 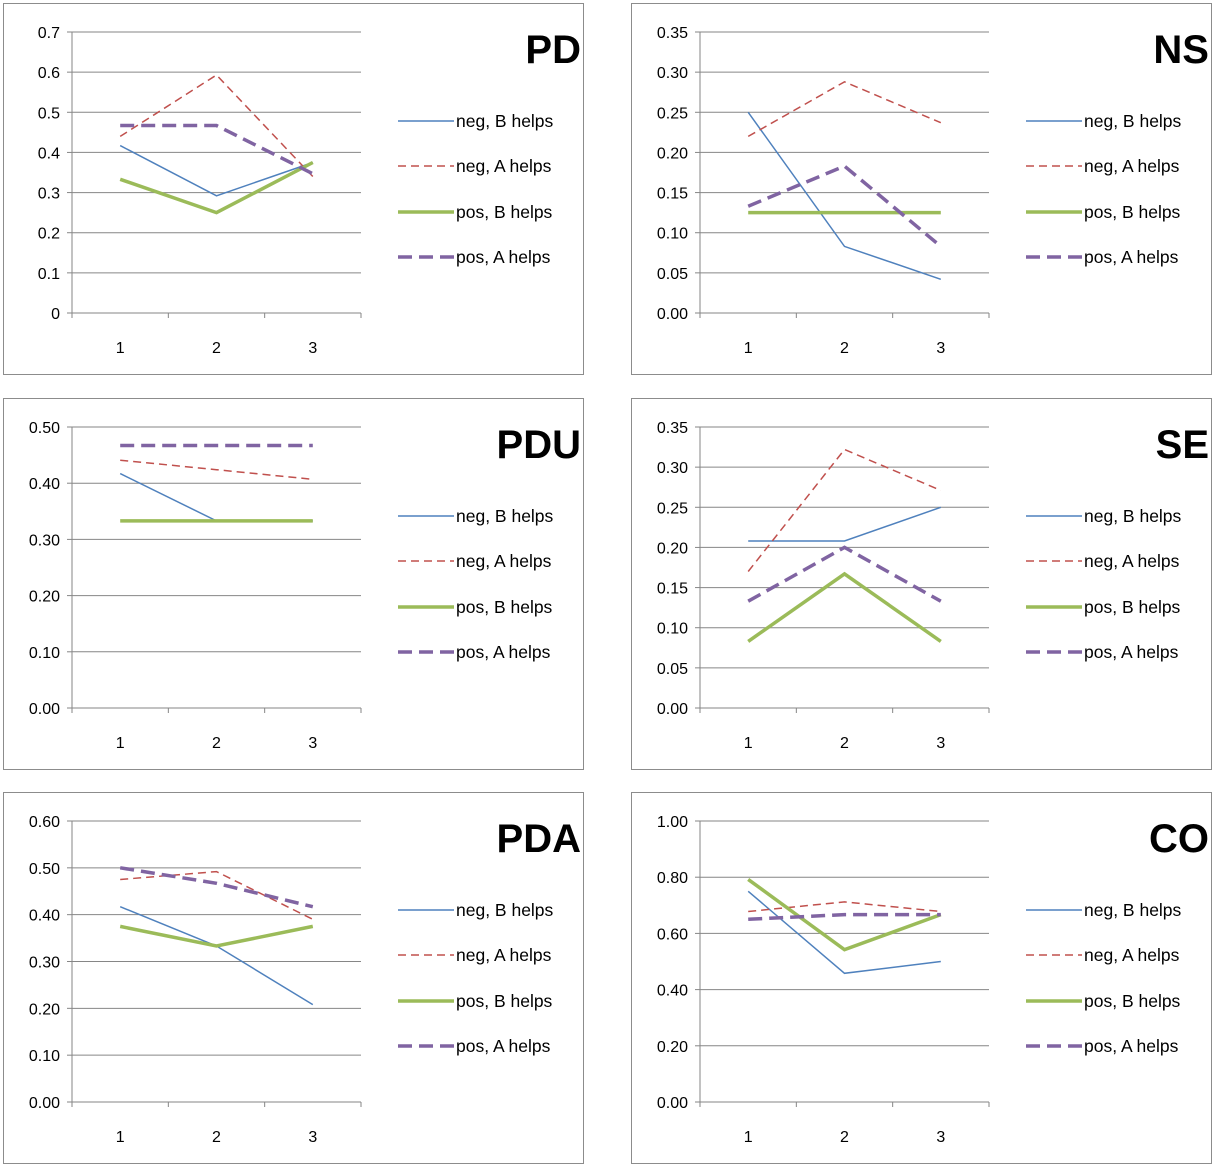 What do you see at coordinates (1181, 50) in the screenshot?
I see `chart-title: NS` at bounding box center [1181, 50].